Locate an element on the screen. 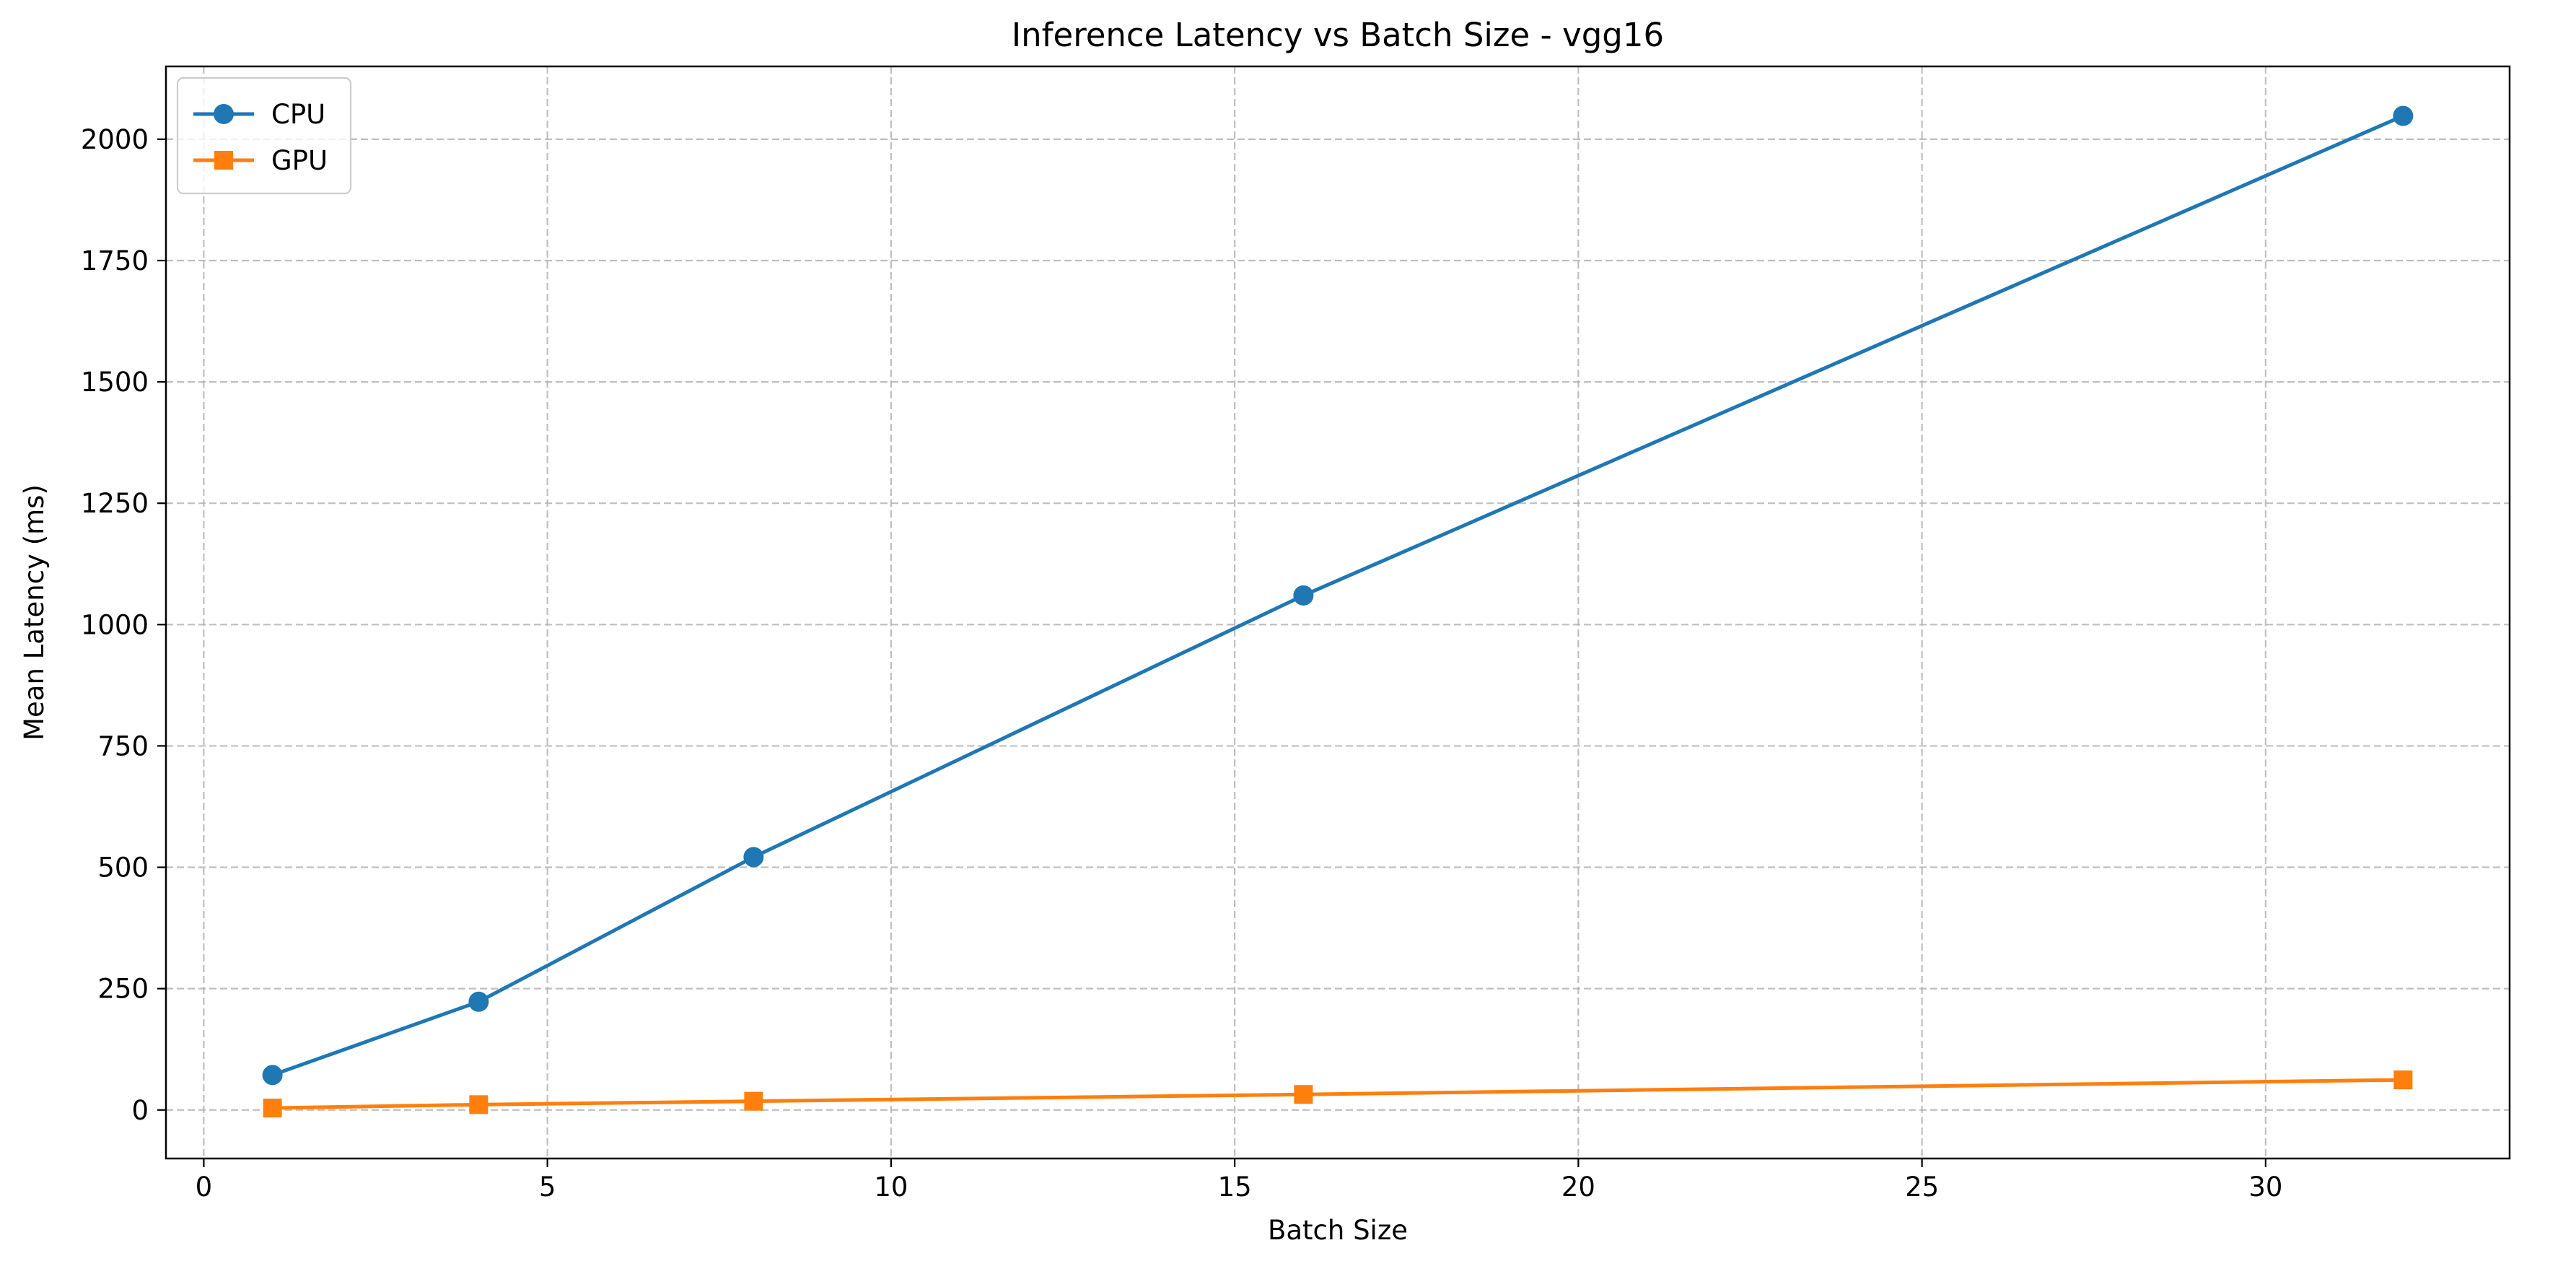 This screenshot has height=1274, width=2576. legend-marker-gpu is located at coordinates (223, 160).